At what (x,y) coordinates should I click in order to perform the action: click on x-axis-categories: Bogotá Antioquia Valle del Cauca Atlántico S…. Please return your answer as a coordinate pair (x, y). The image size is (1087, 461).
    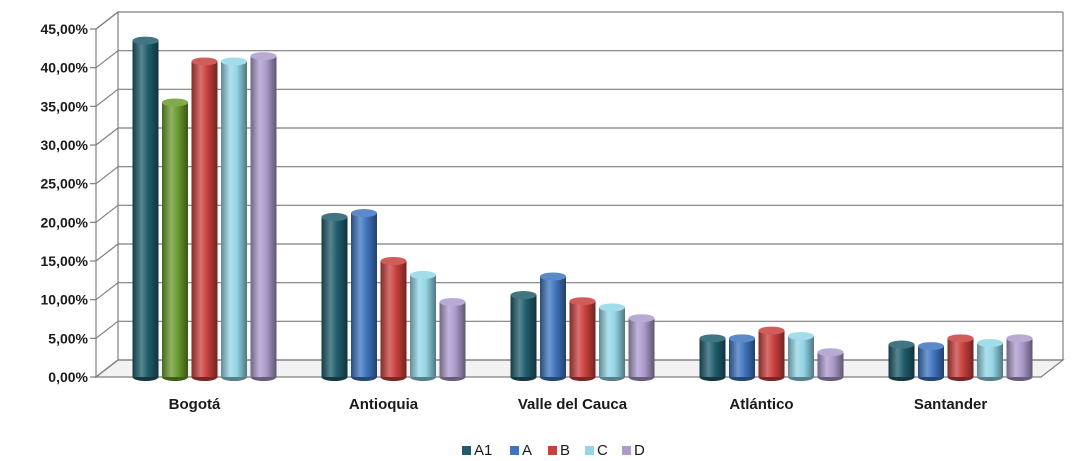
    Looking at the image, I should click on (578, 404).